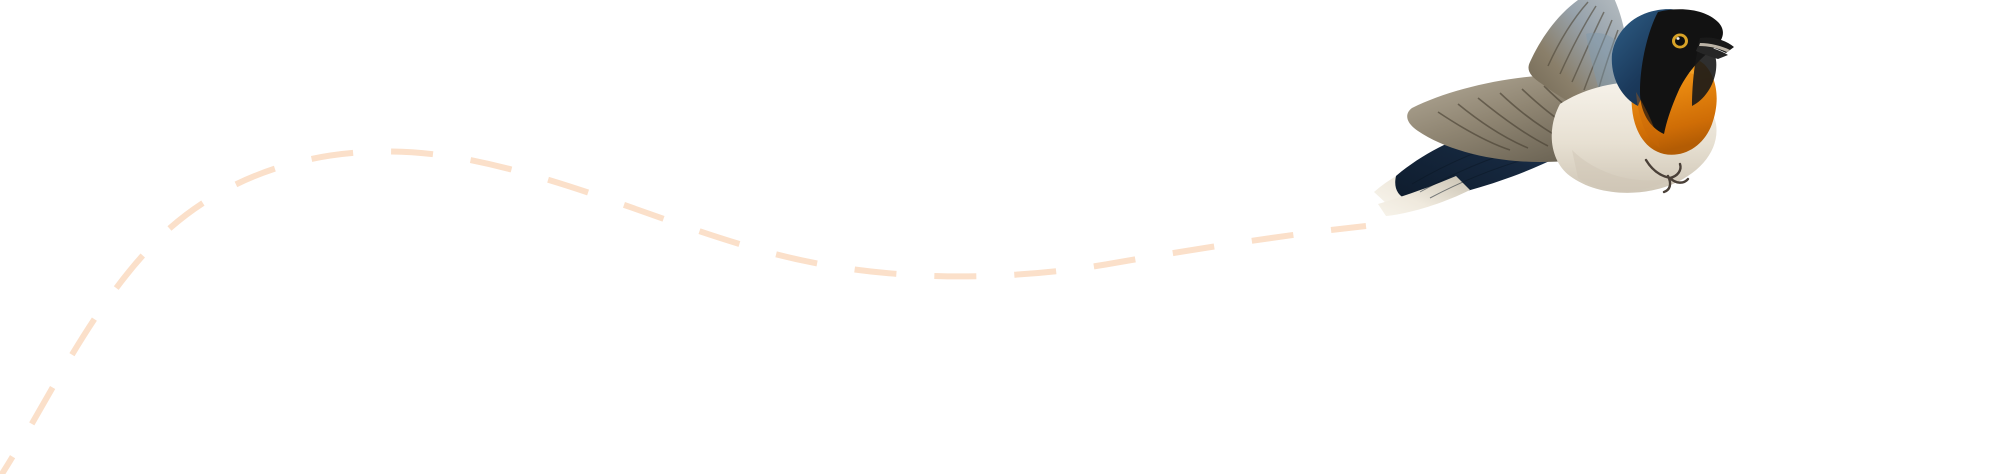  Describe the element at coordinates (1648, 120) in the screenshot. I see `throat-edge` at that location.